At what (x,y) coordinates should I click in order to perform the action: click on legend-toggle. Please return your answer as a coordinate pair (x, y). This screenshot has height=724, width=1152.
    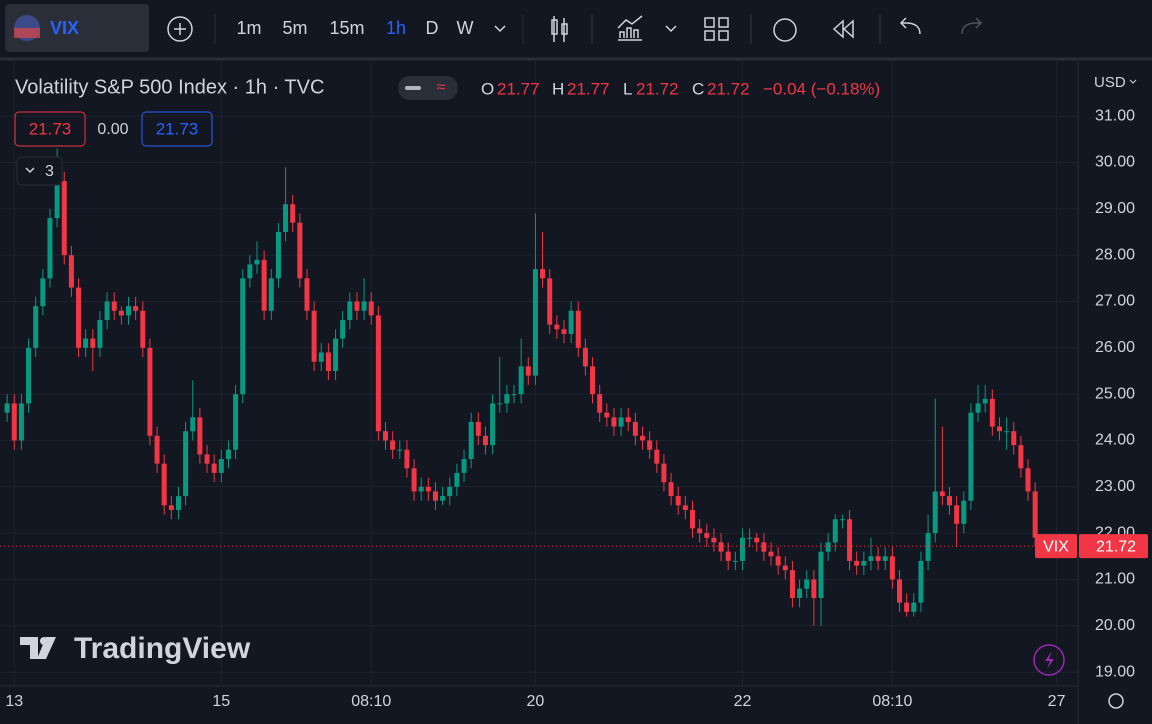
    Looking at the image, I should click on (428, 88).